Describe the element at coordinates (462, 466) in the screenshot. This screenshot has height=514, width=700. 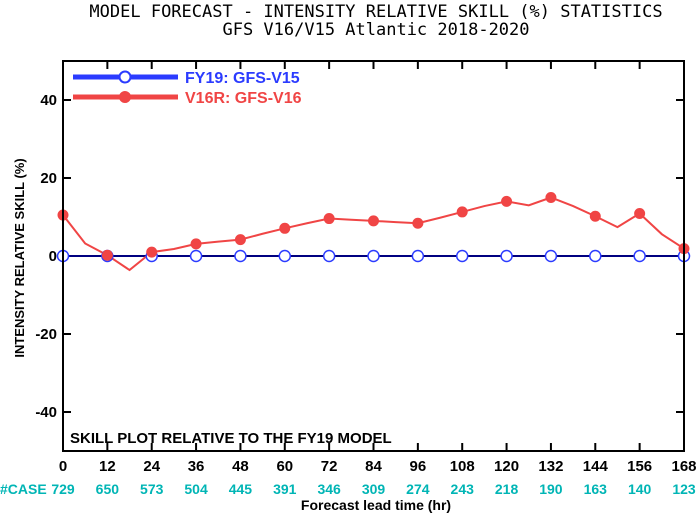
I see `x-tick-label: 108` at that location.